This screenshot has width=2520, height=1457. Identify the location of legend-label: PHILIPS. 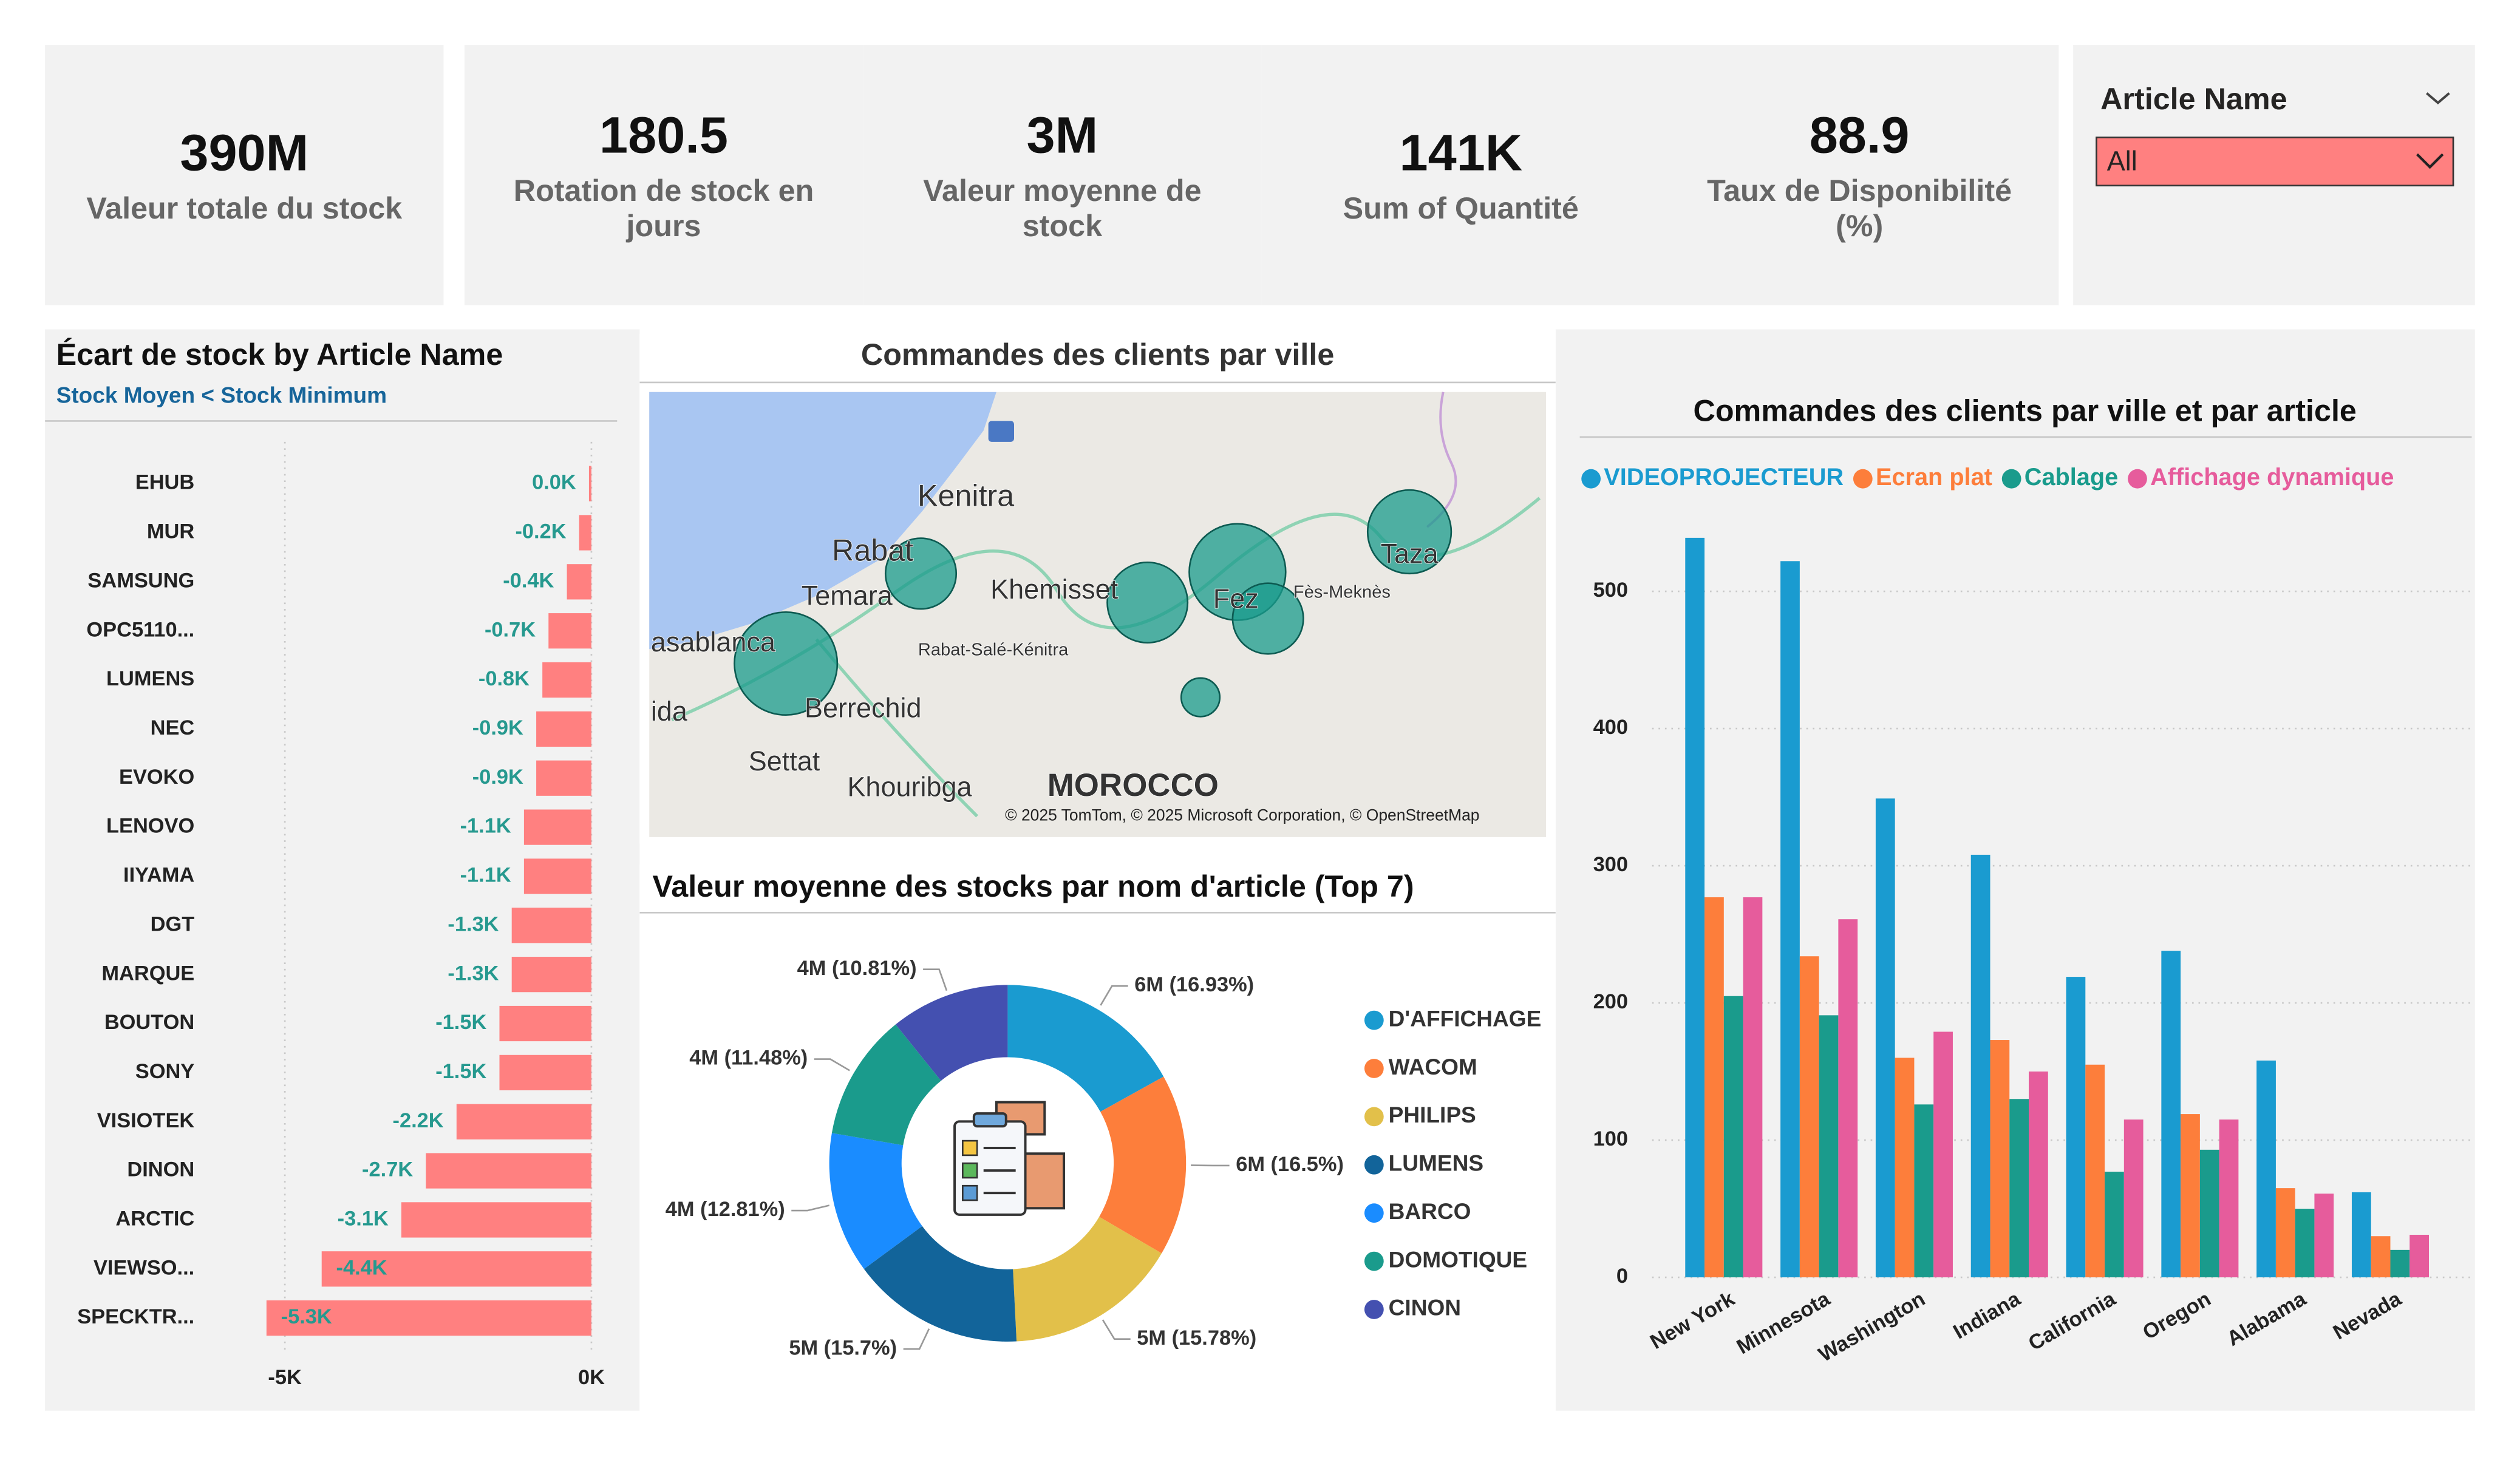
(1432, 1114).